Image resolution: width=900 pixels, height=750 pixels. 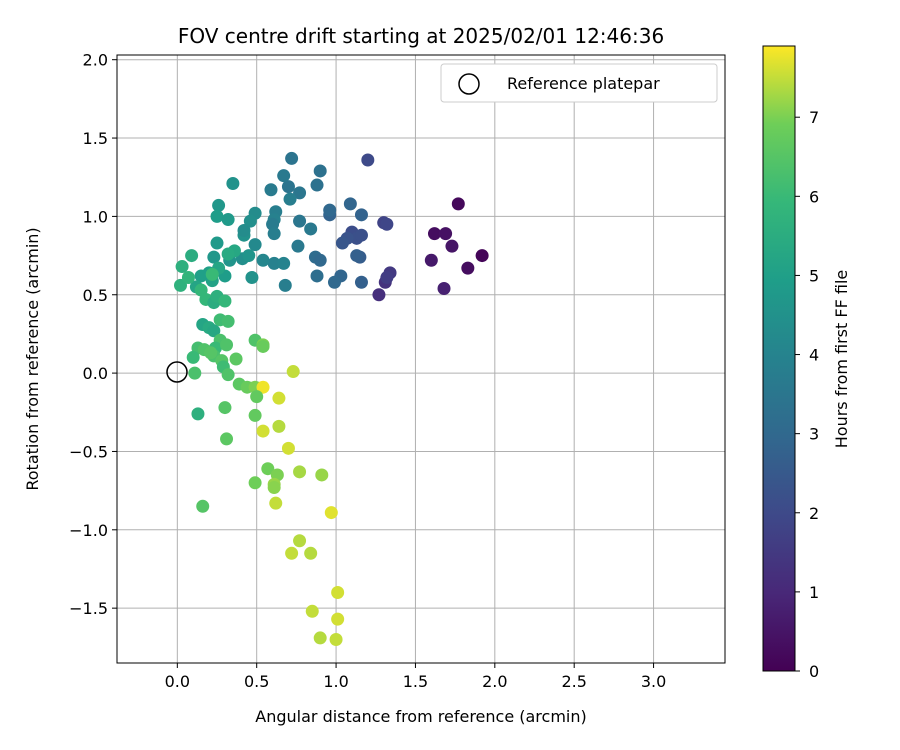 What do you see at coordinates (814, 513) in the screenshot?
I see `colorbar-tick-label: 2` at bounding box center [814, 513].